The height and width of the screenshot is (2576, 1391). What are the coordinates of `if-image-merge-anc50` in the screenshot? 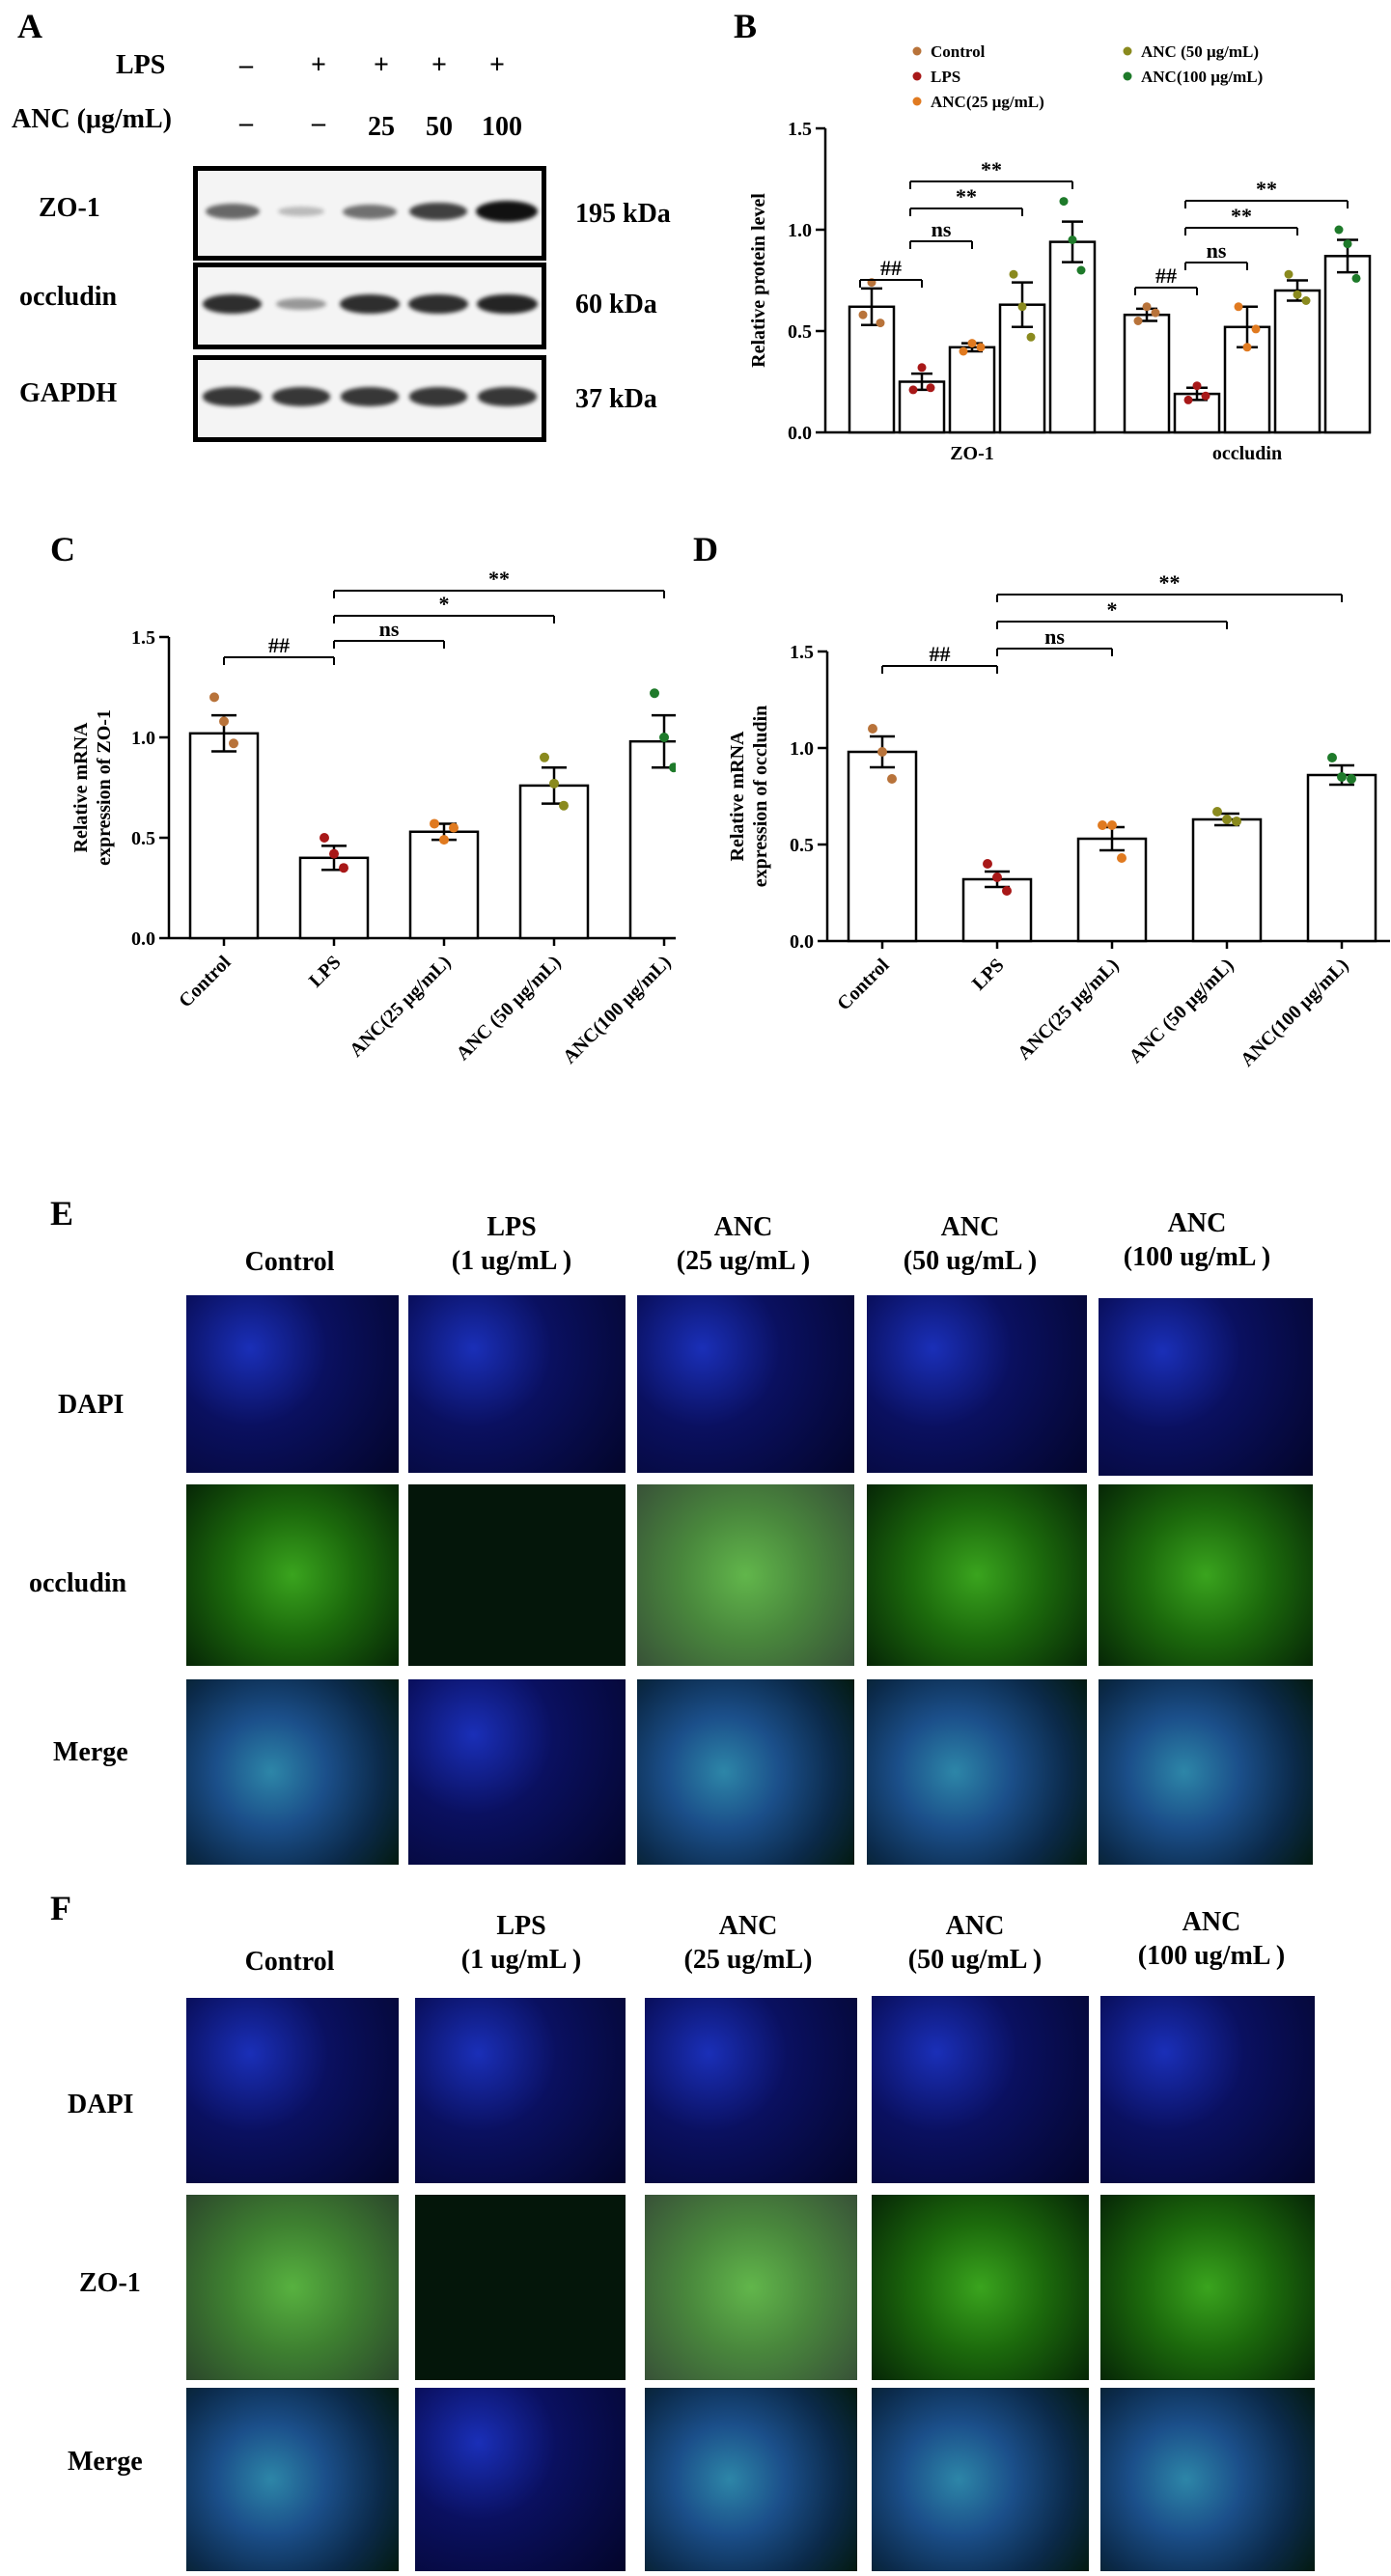 It's located at (977, 1772).